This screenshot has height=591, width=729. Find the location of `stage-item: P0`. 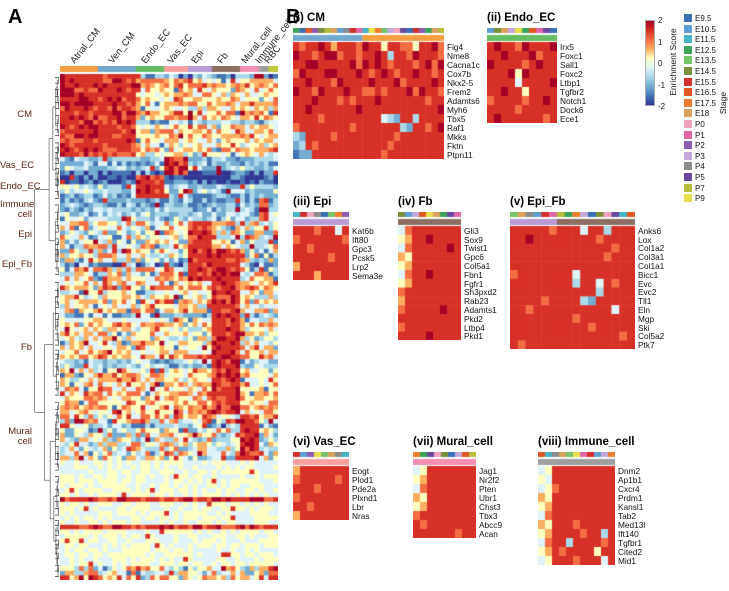

stage-item: P0 is located at coordinates (694, 124).